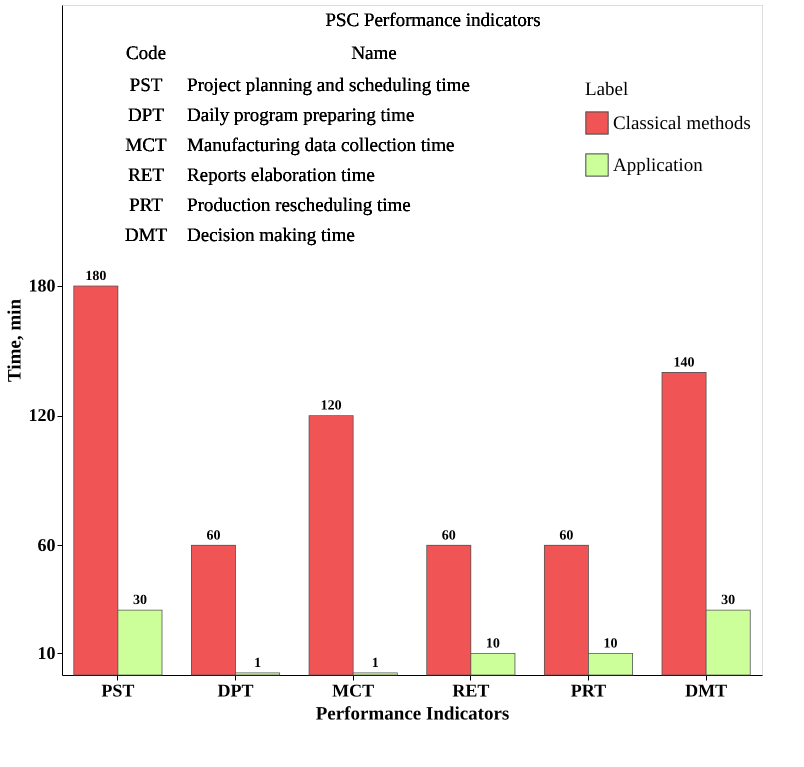 This screenshot has width=804, height=767. What do you see at coordinates (684, 362) in the screenshot?
I see `data-label: 140` at bounding box center [684, 362].